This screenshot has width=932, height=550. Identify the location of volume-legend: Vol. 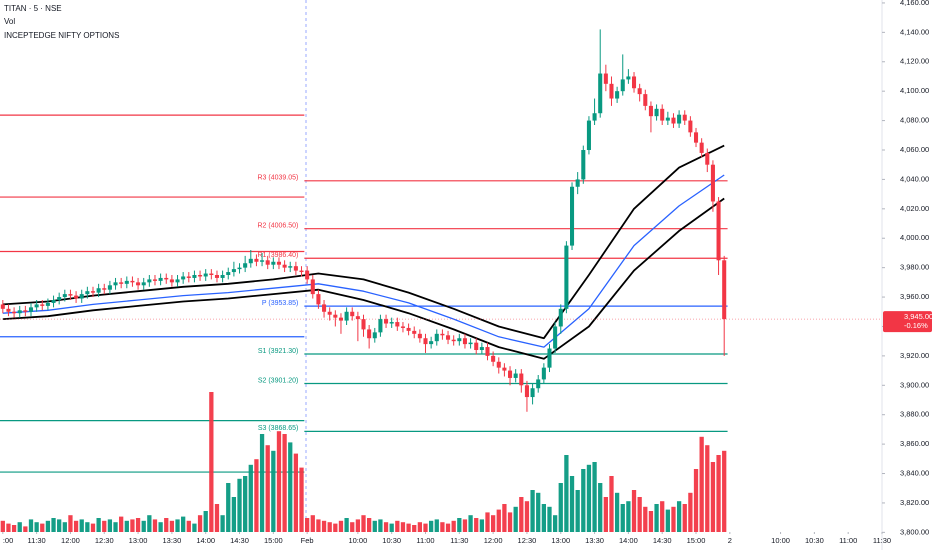
(9, 21).